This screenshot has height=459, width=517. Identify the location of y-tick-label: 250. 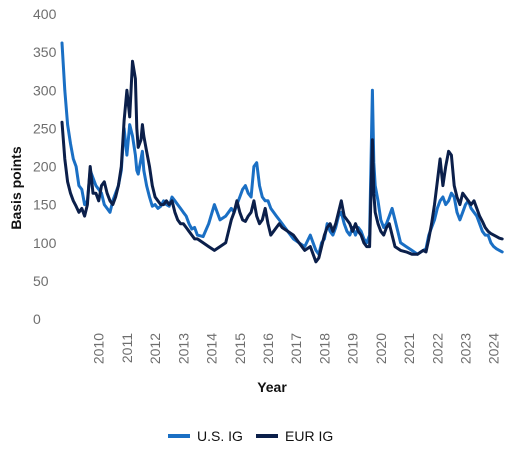
(45, 128).